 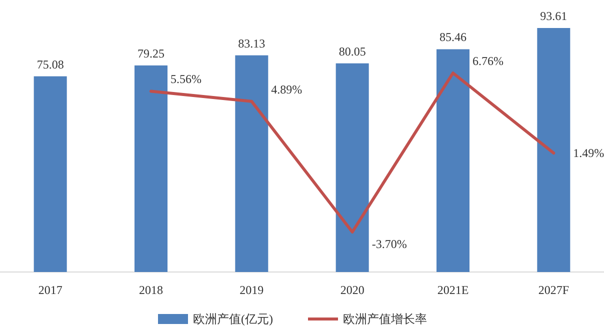 What do you see at coordinates (286, 89) in the screenshot?
I see `data-label: 4.89%` at bounding box center [286, 89].